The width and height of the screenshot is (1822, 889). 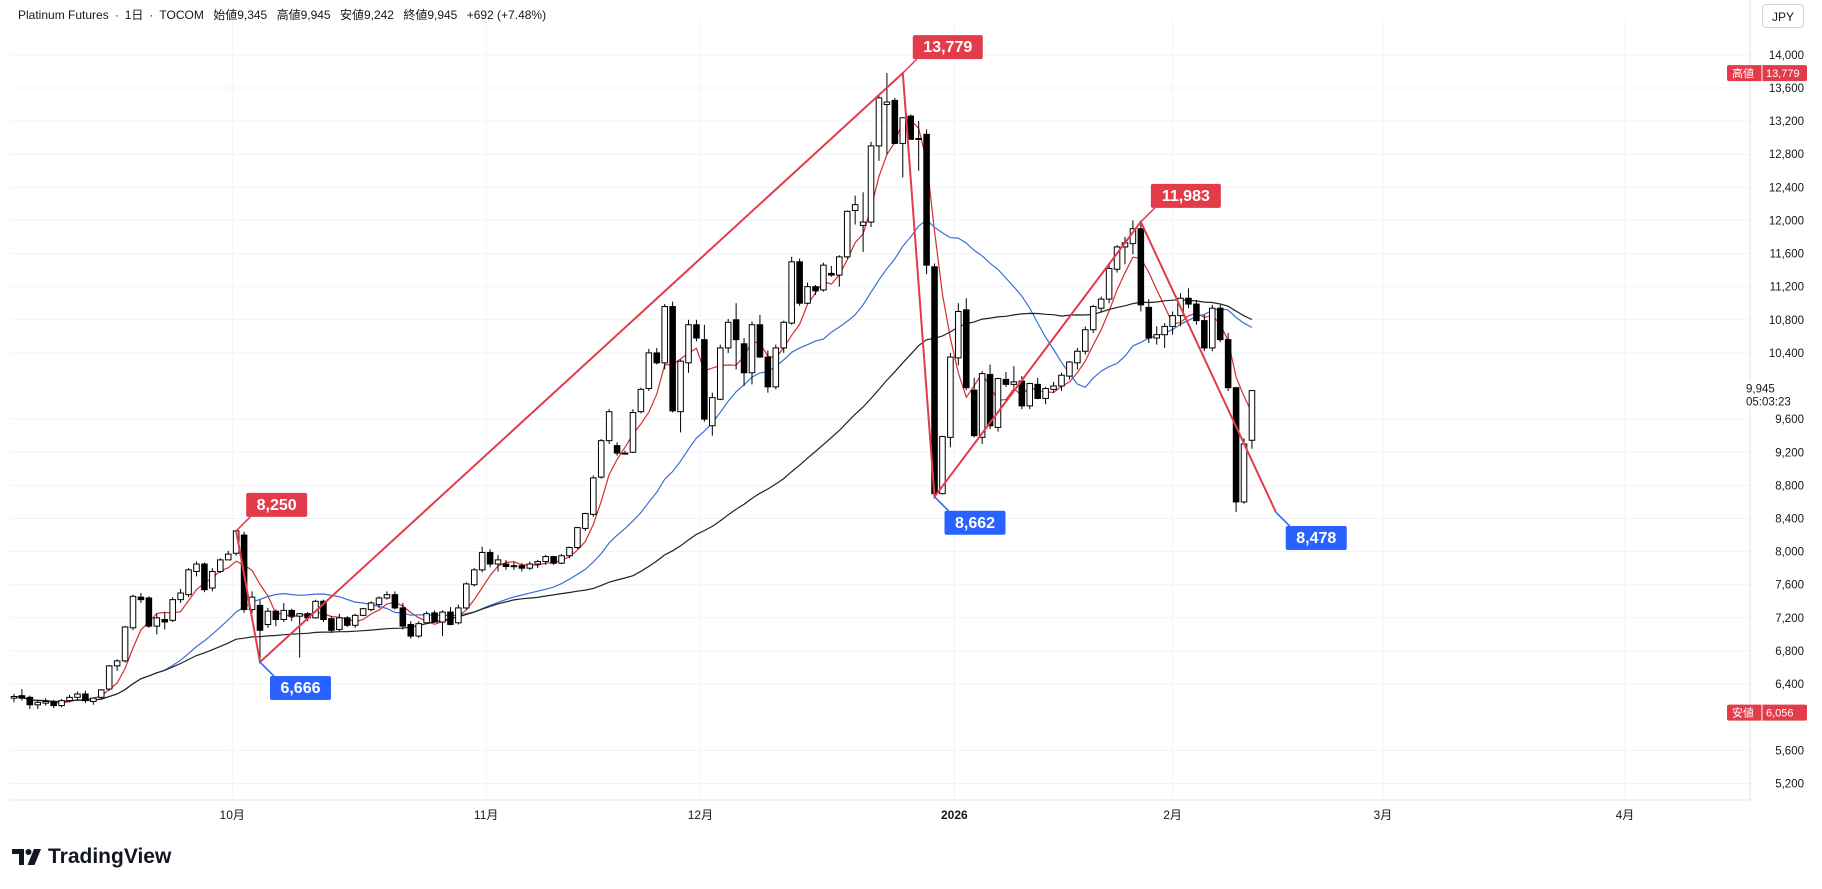 I want to click on callout-label: 6,666, so click(x=300, y=688).